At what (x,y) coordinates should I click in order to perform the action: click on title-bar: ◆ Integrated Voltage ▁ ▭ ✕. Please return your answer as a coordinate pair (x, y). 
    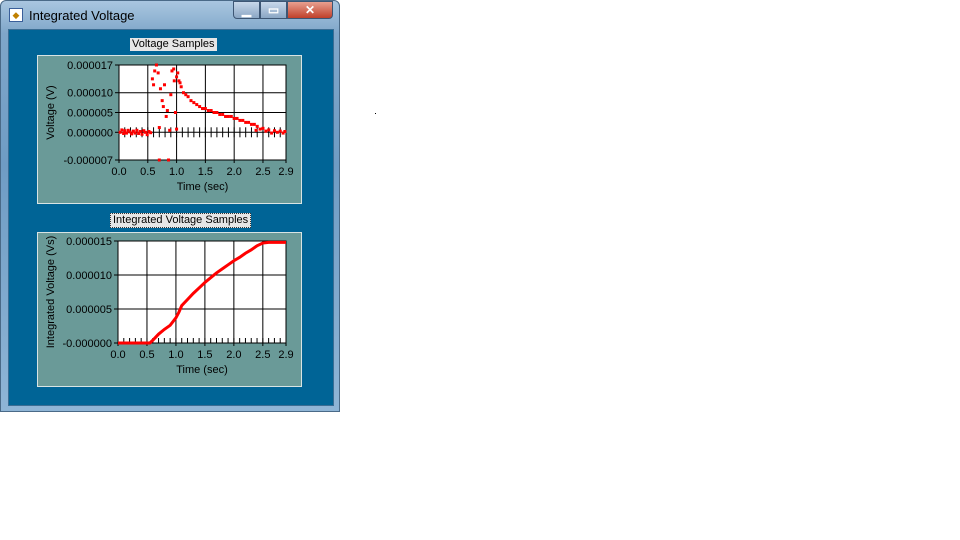
    Looking at the image, I should click on (170, 15).